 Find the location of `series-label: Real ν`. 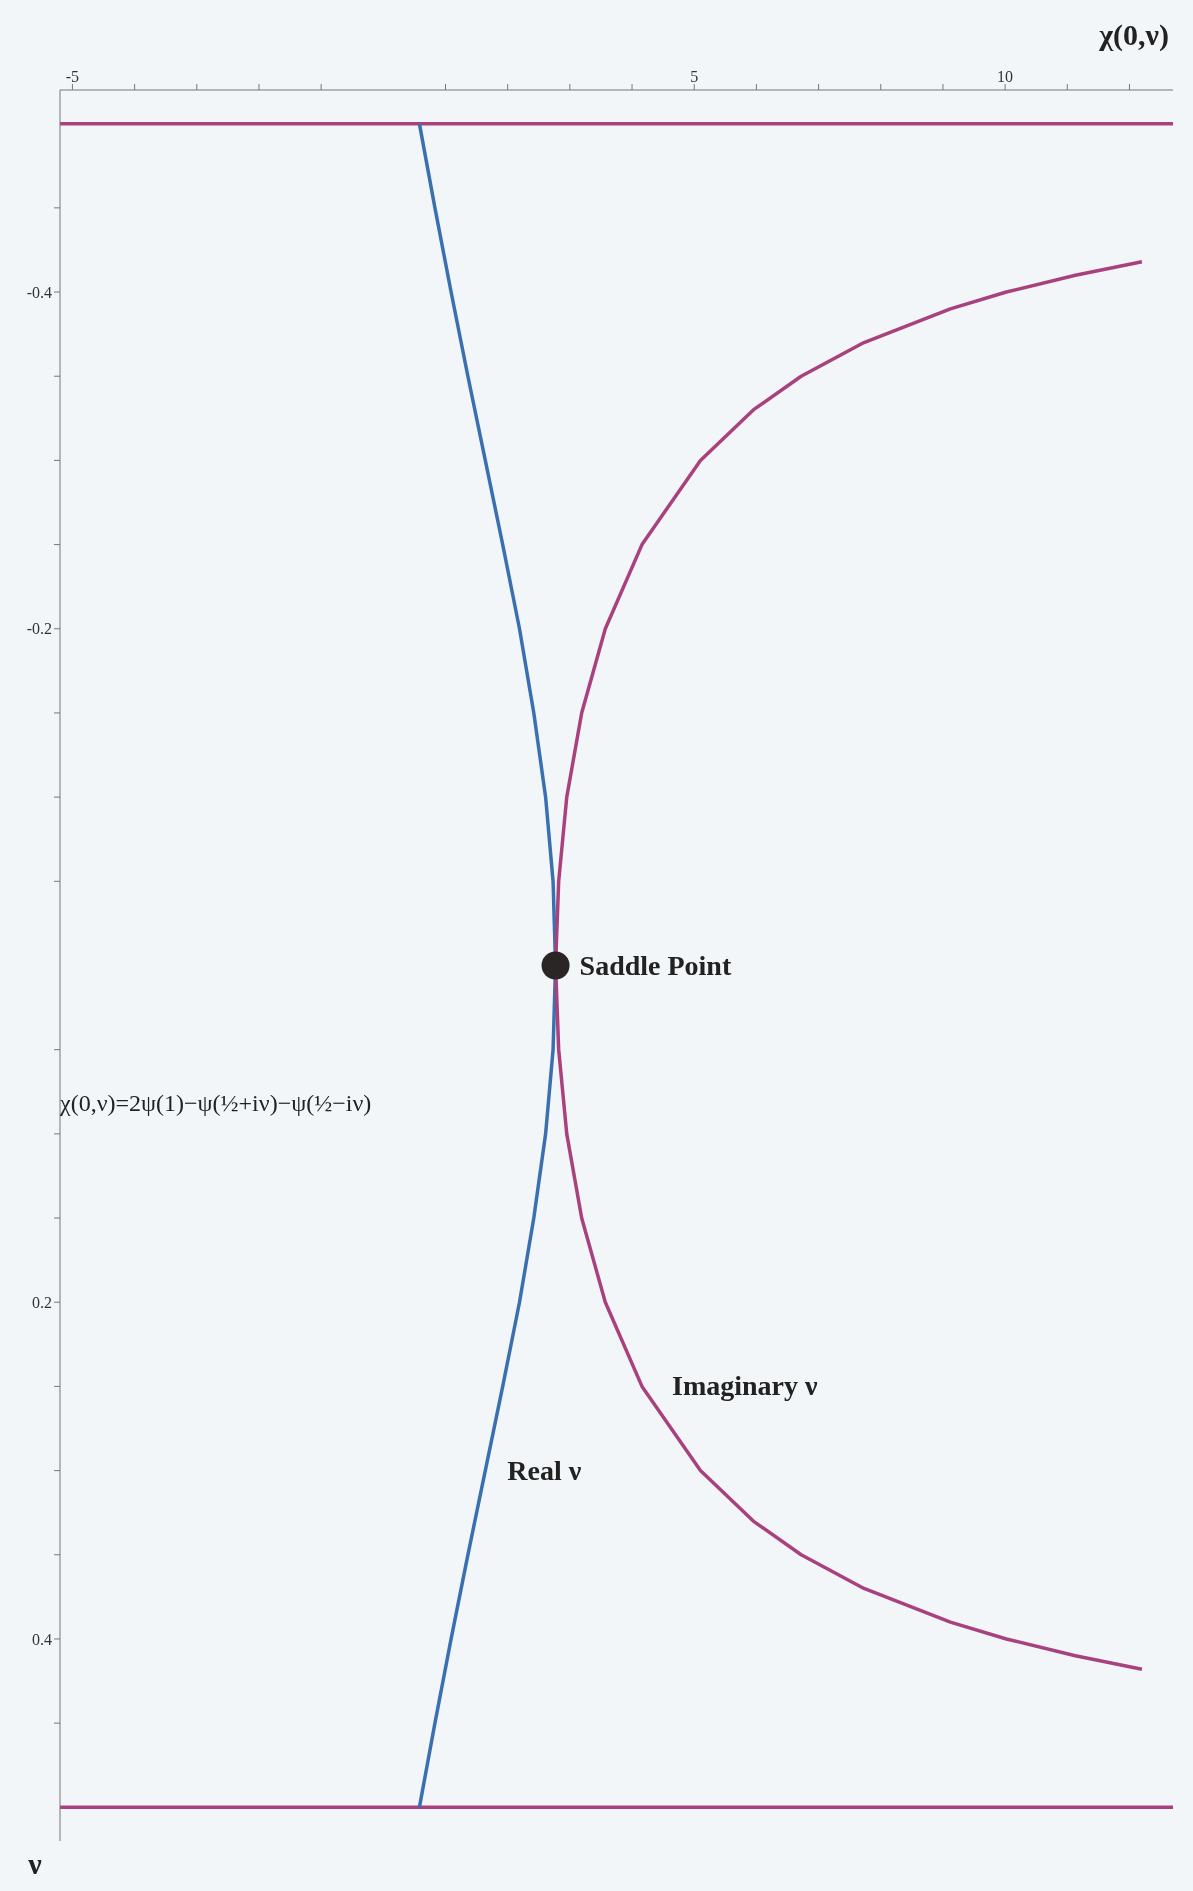

series-label: Real ν is located at coordinates (544, 1470).